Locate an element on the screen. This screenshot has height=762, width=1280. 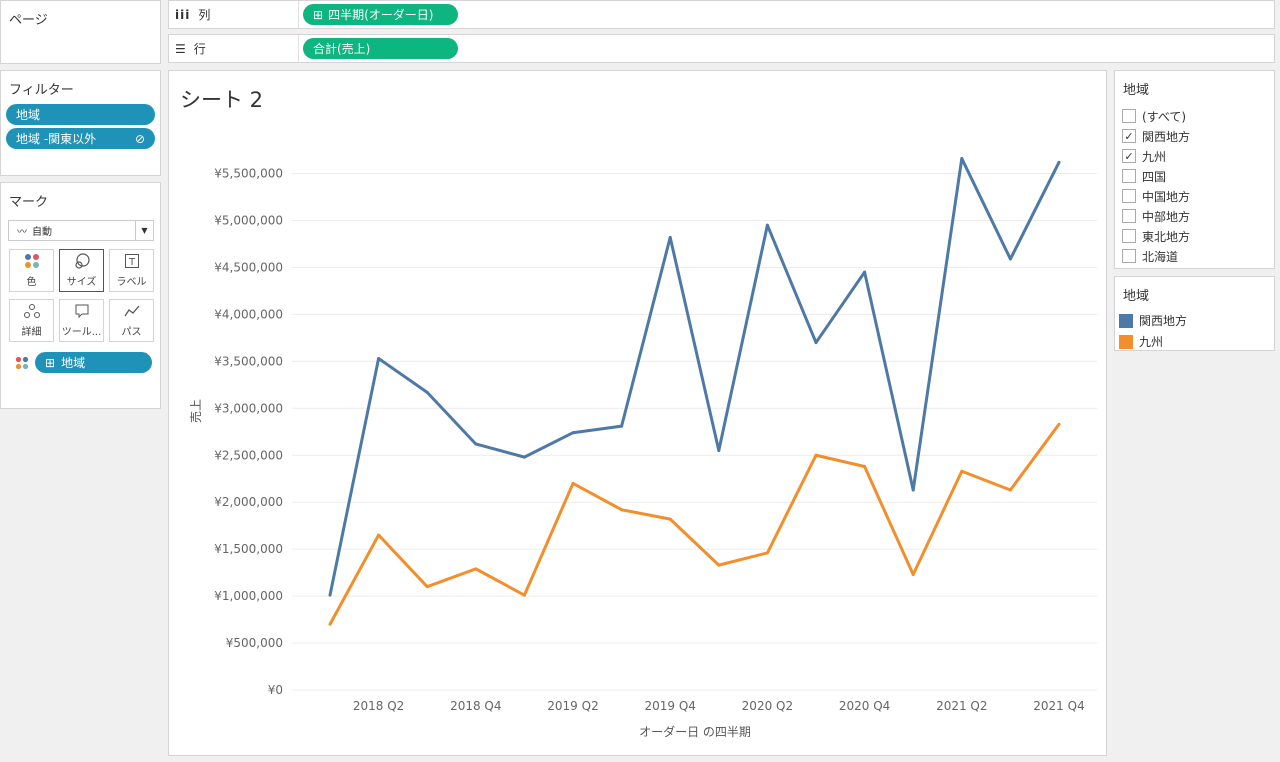
x-tick-label: 2020 Q2 is located at coordinates (767, 706).